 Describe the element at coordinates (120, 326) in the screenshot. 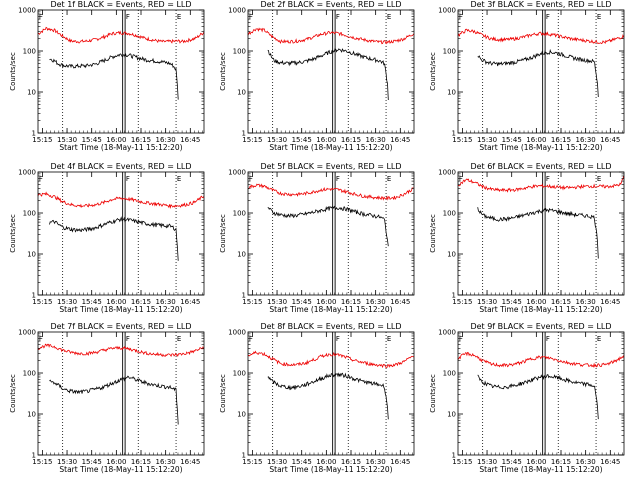

I see `panel-title: Det 7f BLACK = Events, RED = LLD` at that location.